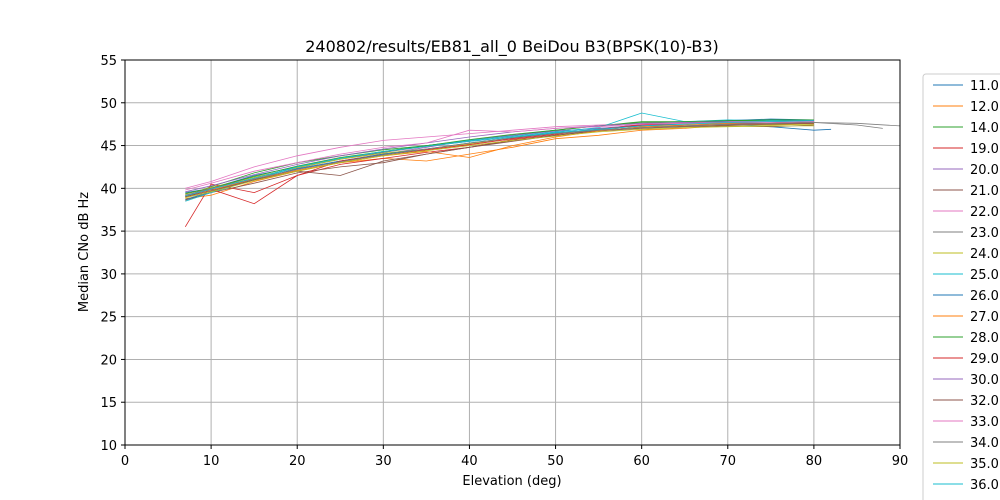  What do you see at coordinates (211, 461) in the screenshot?
I see `x-tick-label: 10` at bounding box center [211, 461].